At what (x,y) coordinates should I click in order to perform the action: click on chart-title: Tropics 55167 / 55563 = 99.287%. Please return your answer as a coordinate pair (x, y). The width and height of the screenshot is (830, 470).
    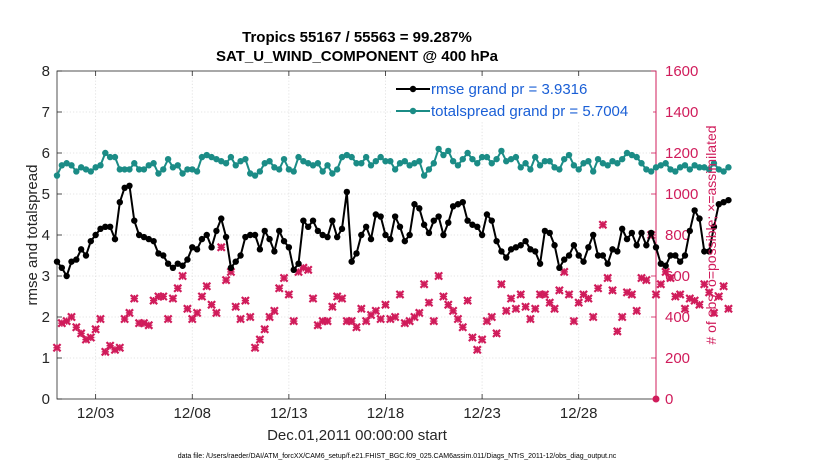
    Looking at the image, I should click on (357, 37).